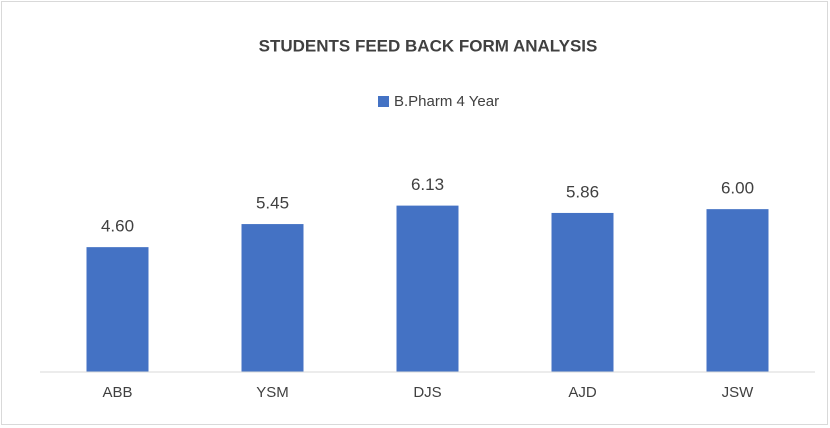 This screenshot has height=428, width=830. I want to click on legend-swatch, so click(383, 101).